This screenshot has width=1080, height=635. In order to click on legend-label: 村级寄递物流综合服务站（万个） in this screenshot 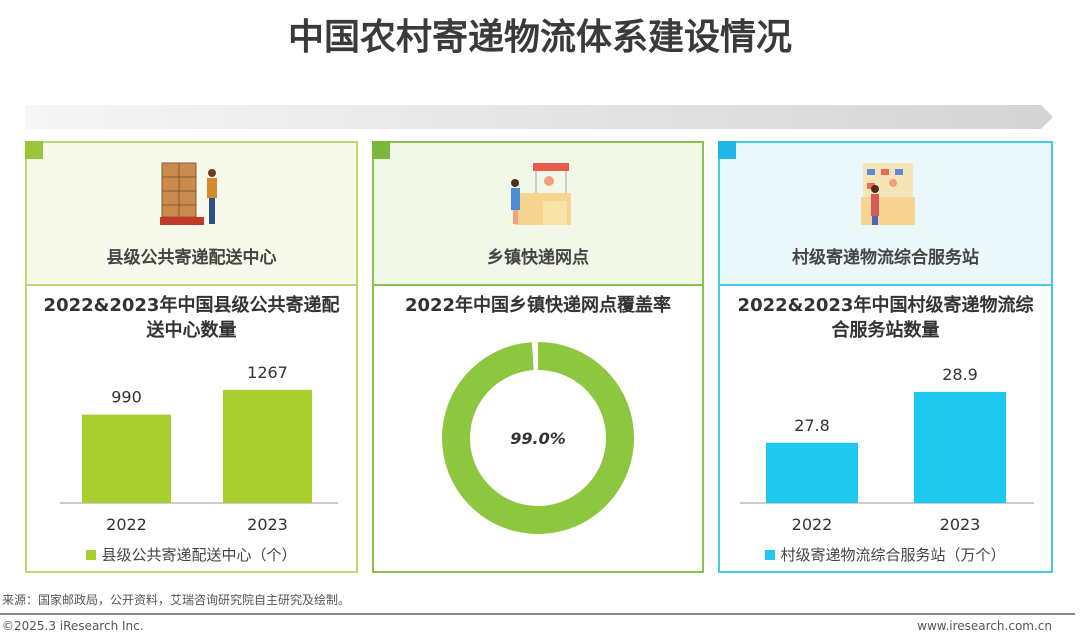, I will do `click(893, 555)`.